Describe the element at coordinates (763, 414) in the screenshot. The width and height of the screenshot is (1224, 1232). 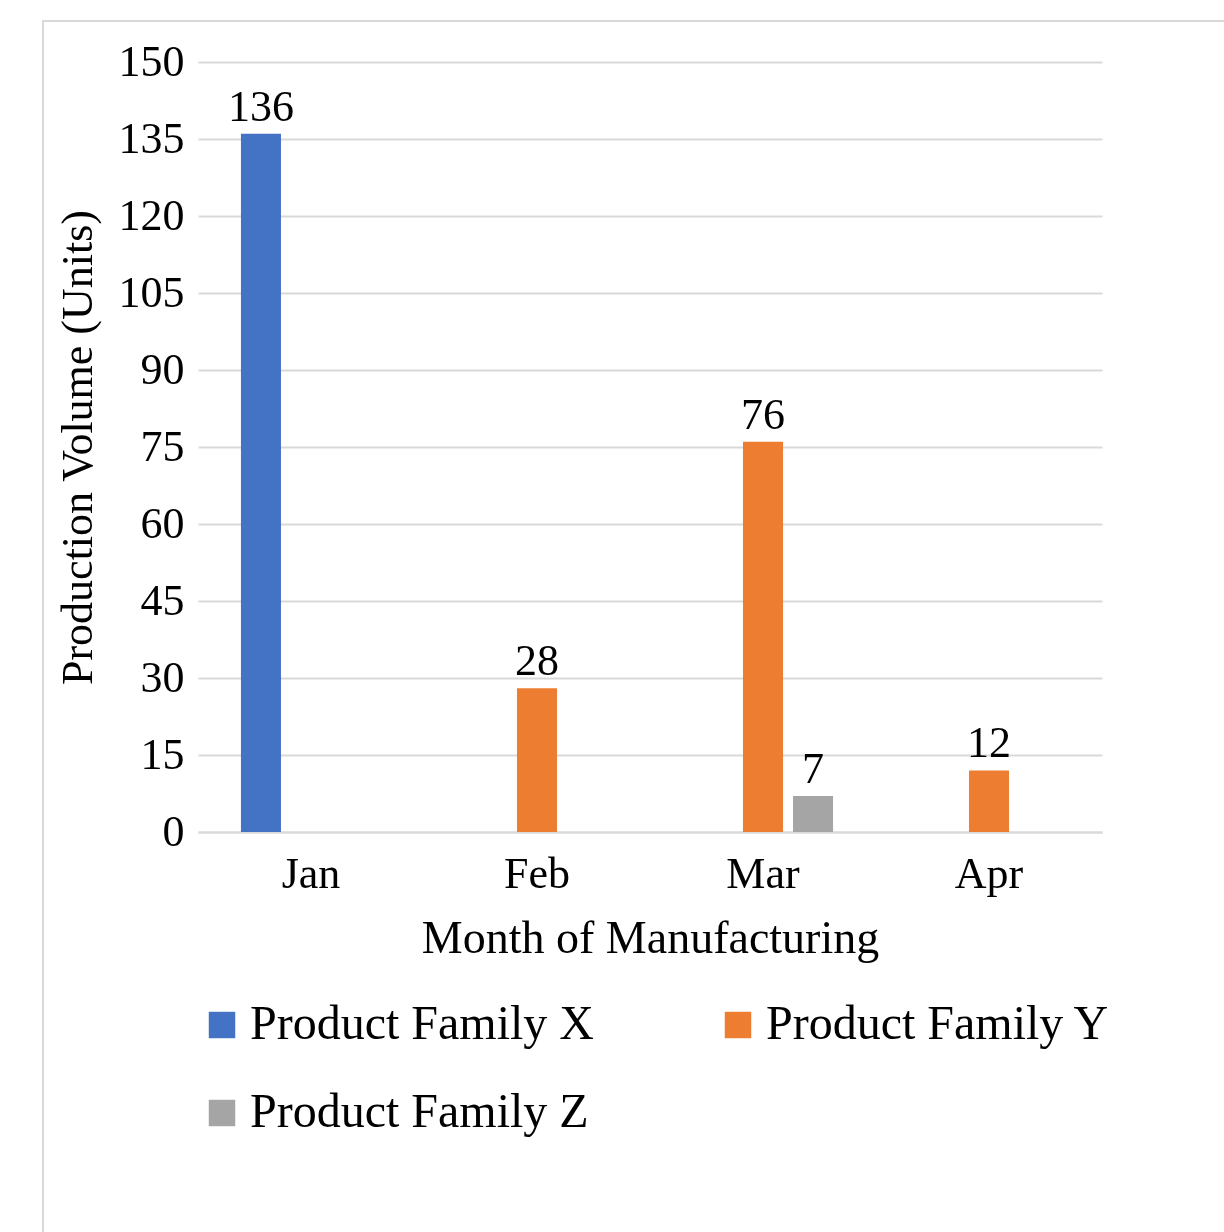
I see `data-label: 76` at that location.